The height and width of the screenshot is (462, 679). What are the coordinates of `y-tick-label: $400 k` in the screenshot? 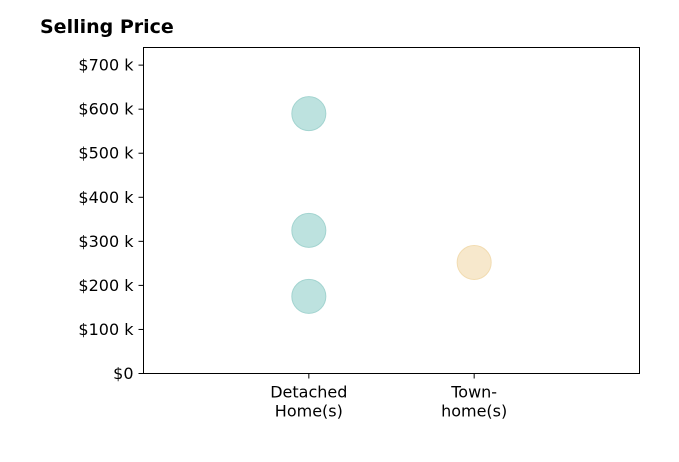 It's located at (106, 197).